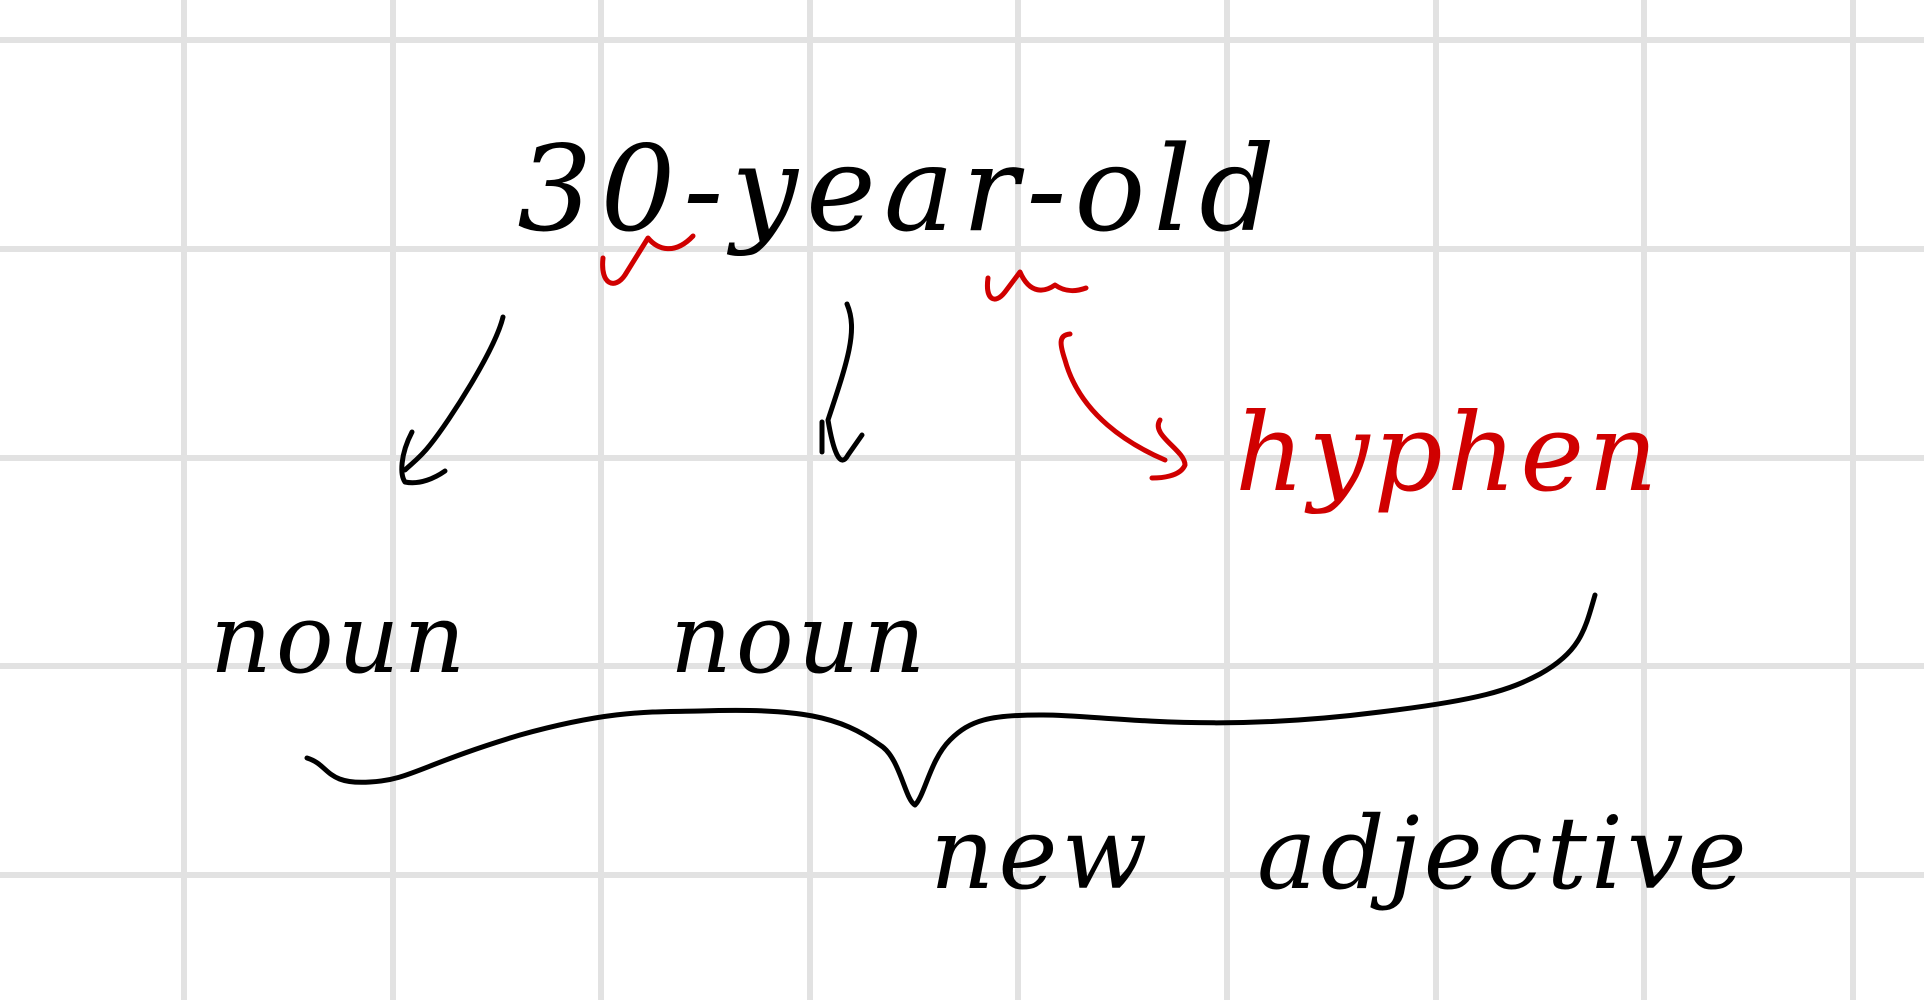 The image size is (1924, 1000). Describe the element at coordinates (951, 700) in the screenshot. I see `brace` at that location.